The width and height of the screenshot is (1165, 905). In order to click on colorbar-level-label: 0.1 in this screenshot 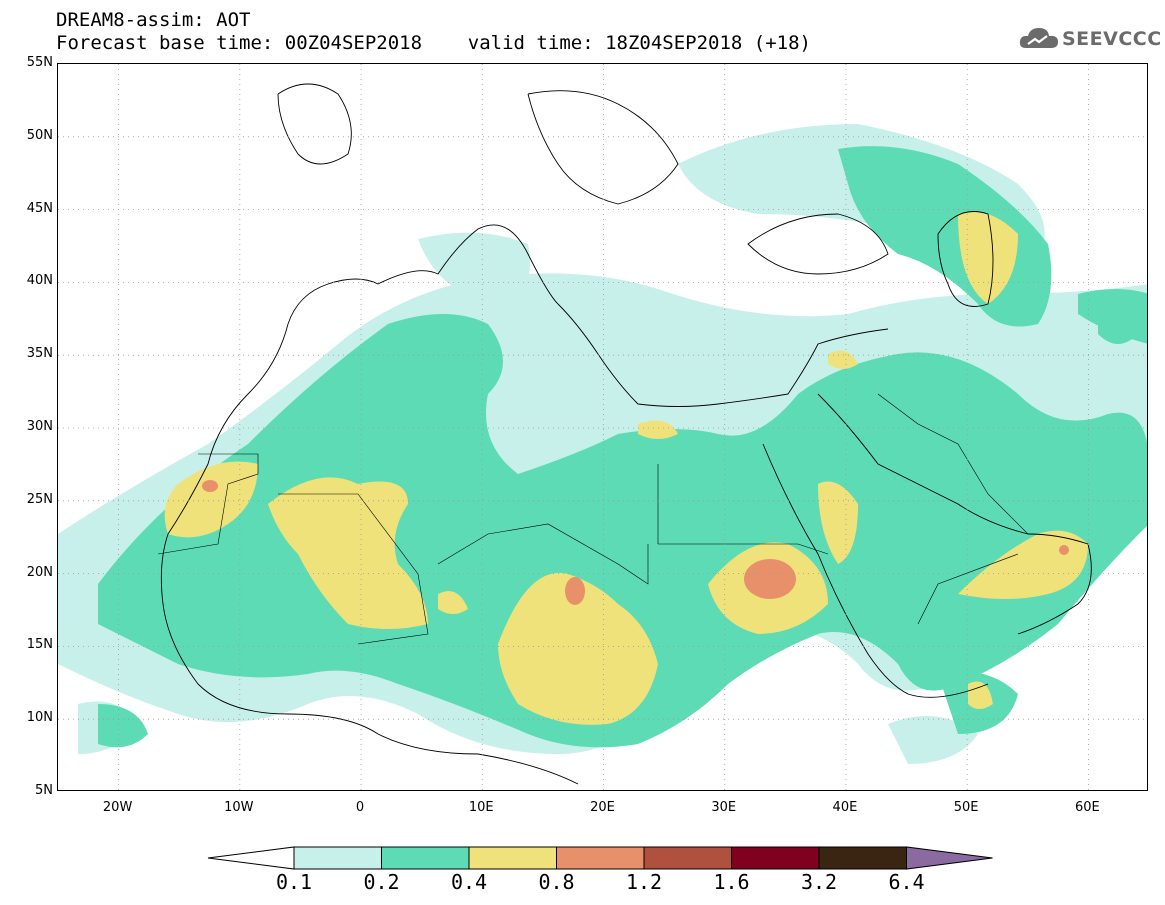, I will do `click(294, 882)`.